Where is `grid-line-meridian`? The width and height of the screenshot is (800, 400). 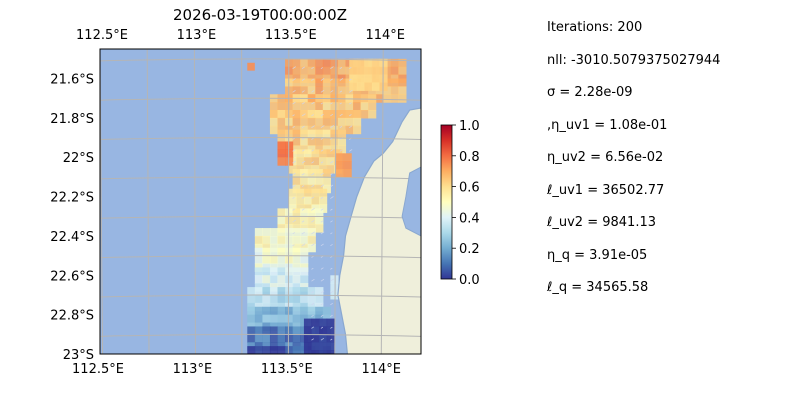 grid-line-meridian is located at coordinates (148, 201).